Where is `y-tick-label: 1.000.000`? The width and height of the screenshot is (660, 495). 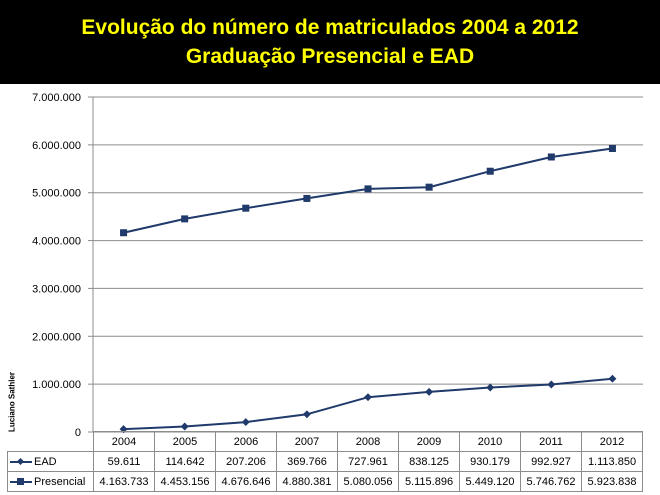
y-tick-label: 1.000.000 is located at coordinates (56, 385).